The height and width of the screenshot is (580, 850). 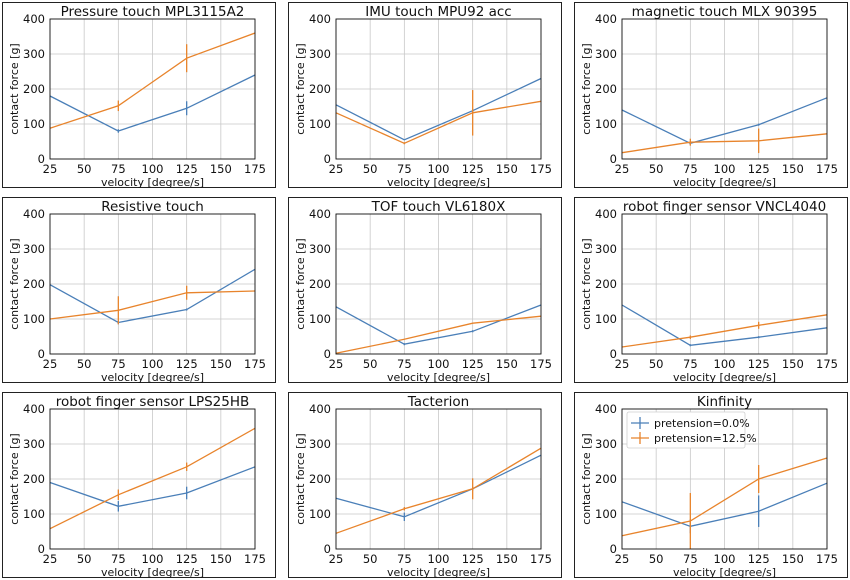 I want to click on chart-title: IMU touch MPU92 acc, so click(x=438, y=12).